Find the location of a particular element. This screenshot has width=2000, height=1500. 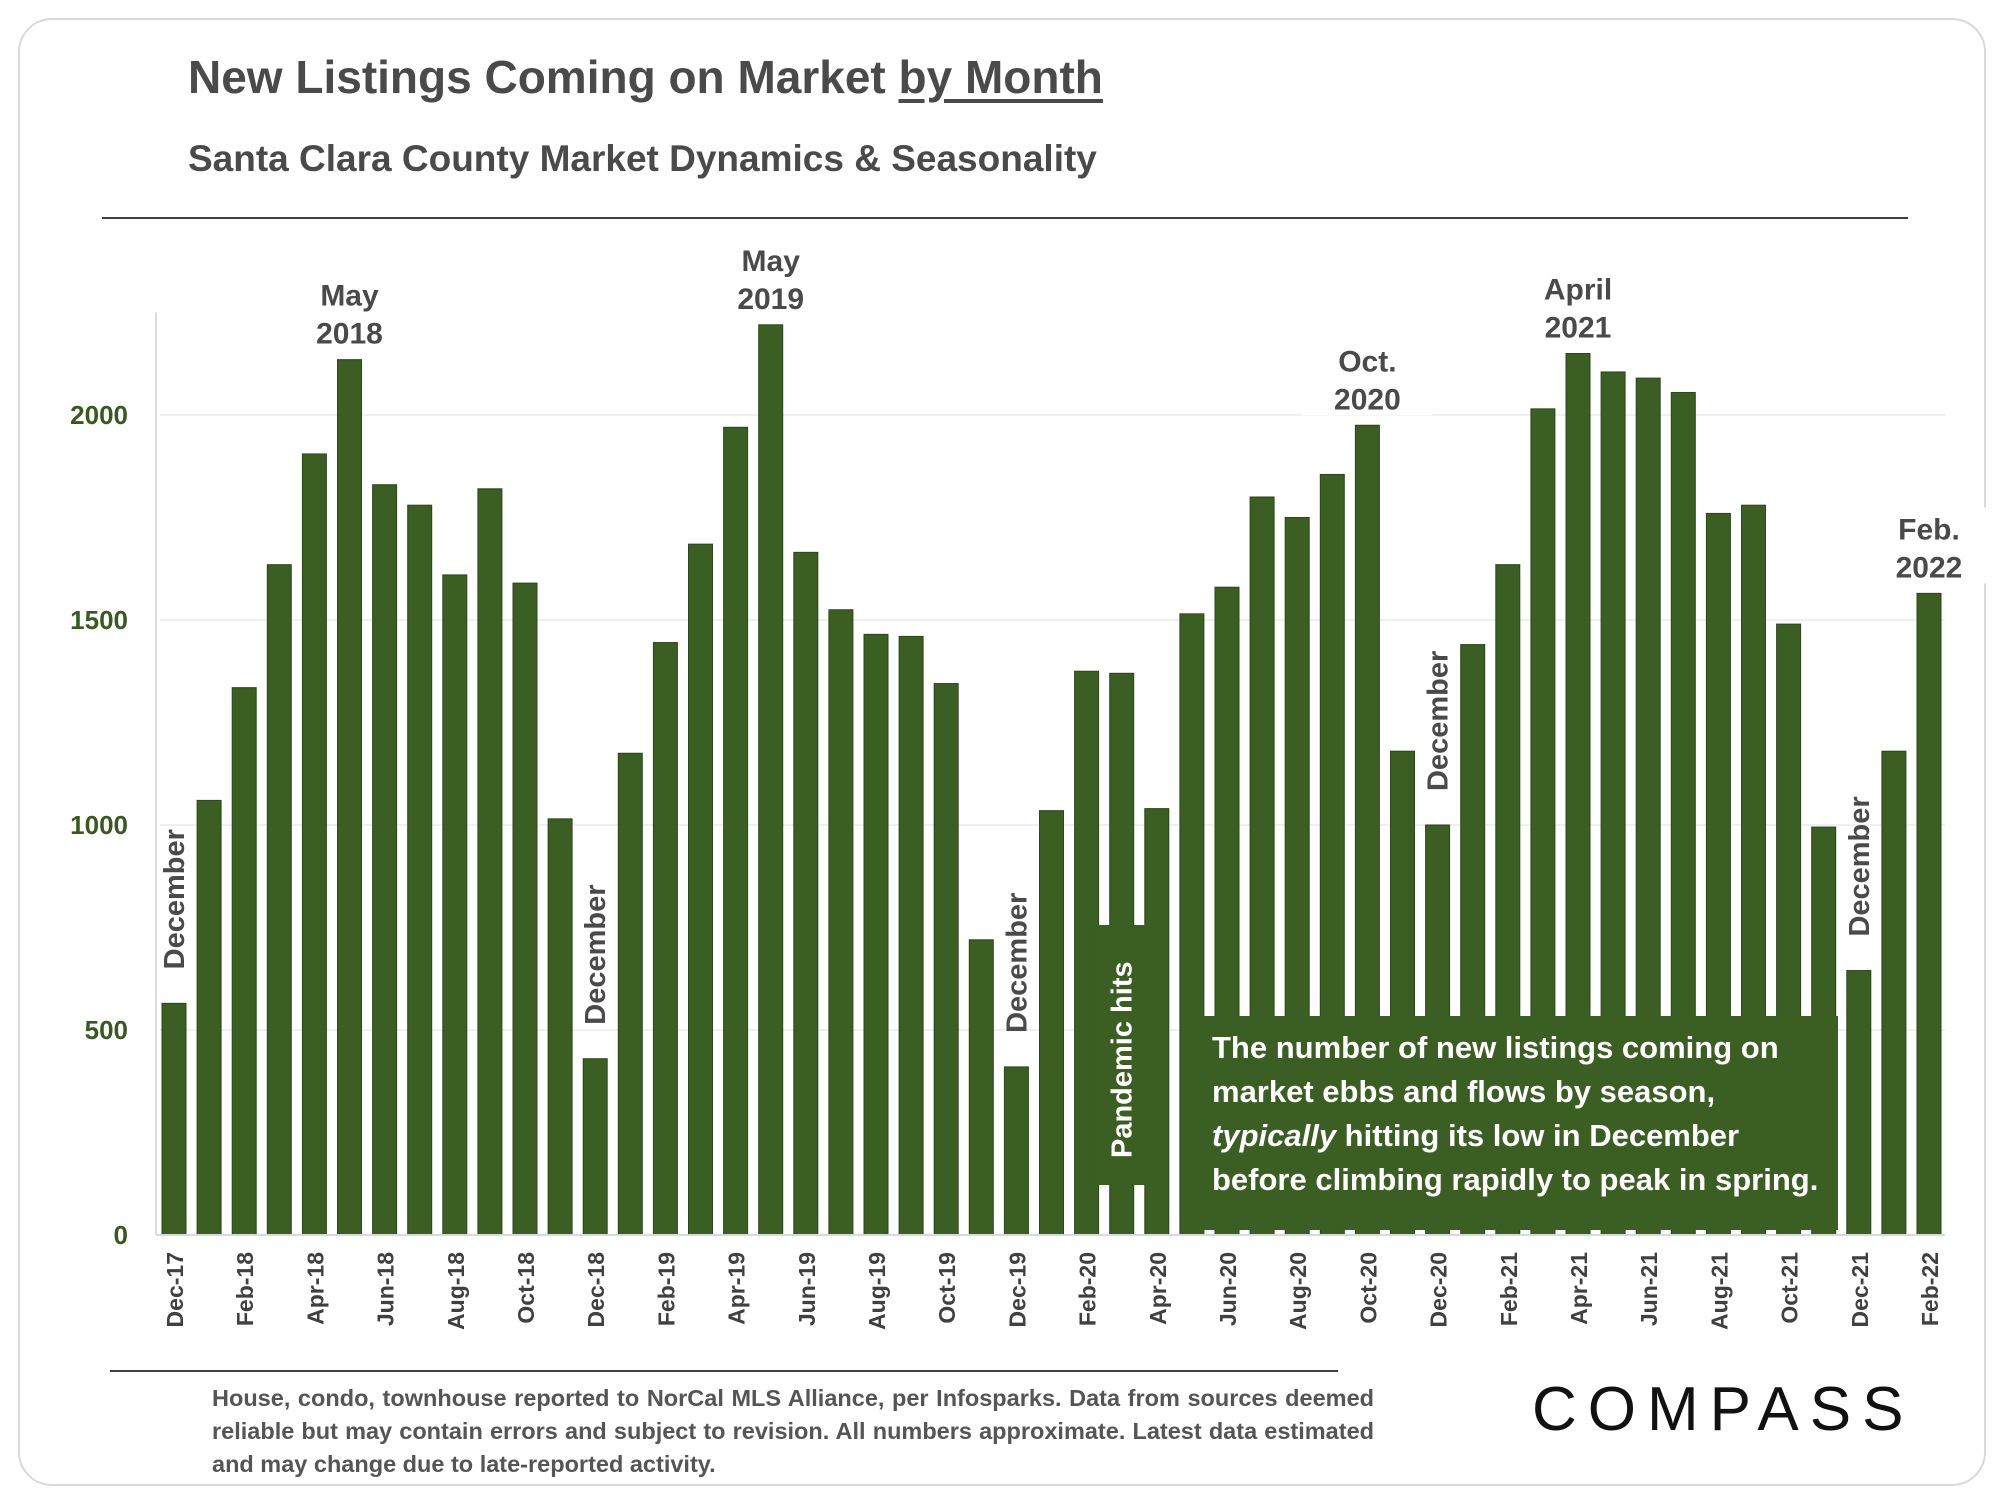

y-tick-label: 1500 is located at coordinates (99, 620).